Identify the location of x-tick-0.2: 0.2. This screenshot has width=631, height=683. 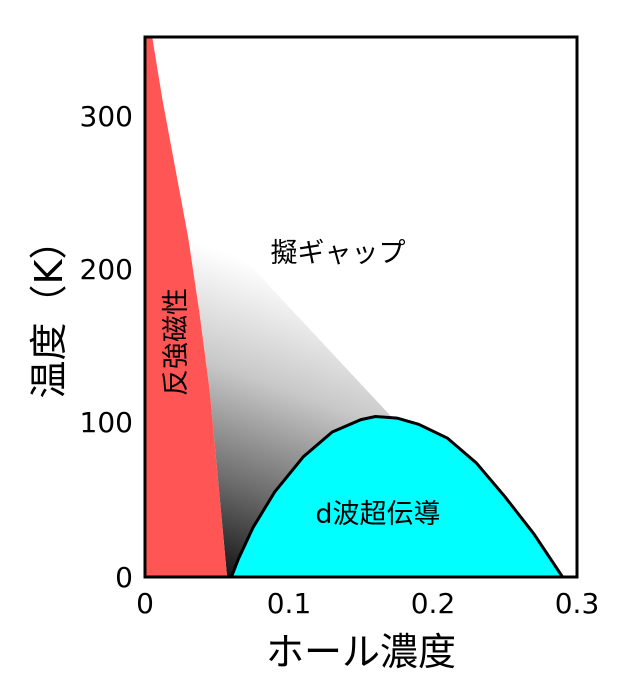
(433, 603).